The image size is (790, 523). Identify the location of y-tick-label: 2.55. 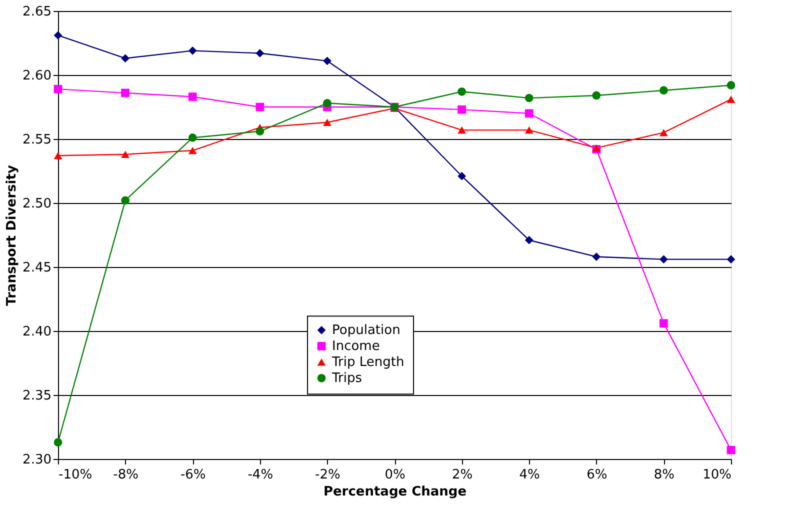
(37, 140).